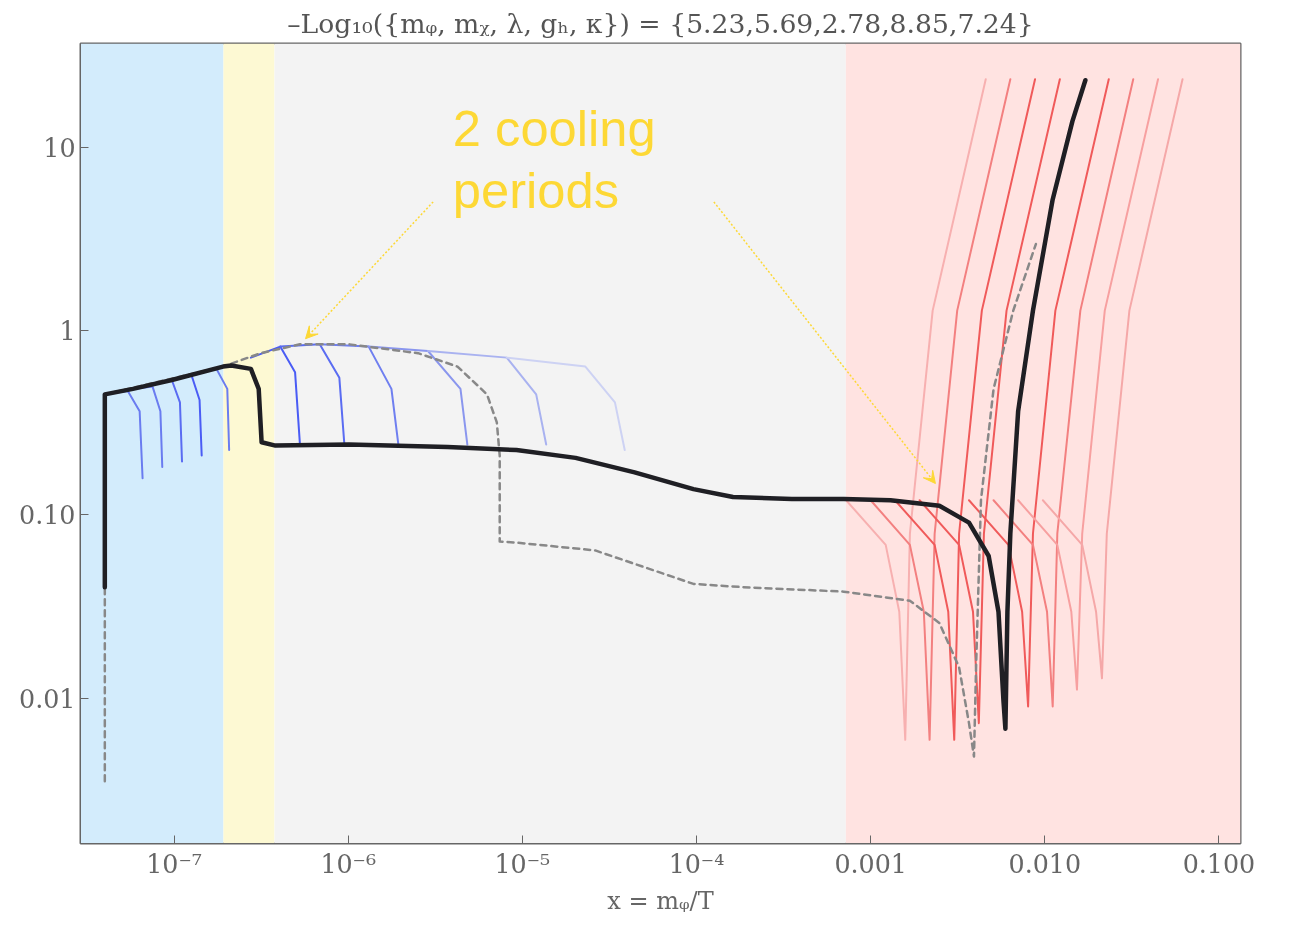 This screenshot has height=940, width=1289. Describe the element at coordinates (67, 331) in the screenshot. I see `y-tick-label: 1` at that location.